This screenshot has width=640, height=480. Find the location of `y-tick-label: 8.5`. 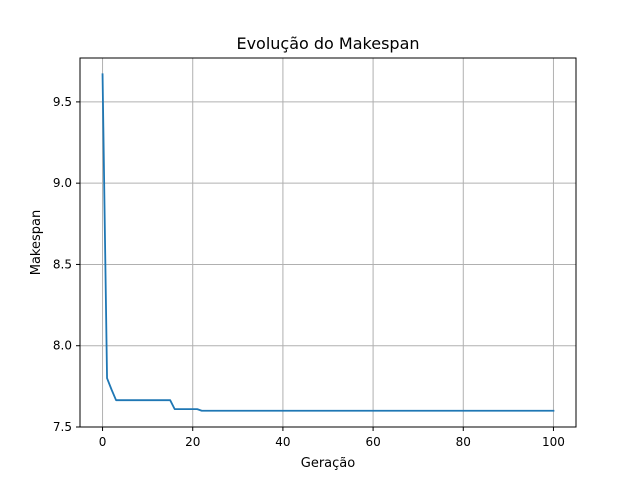

y-tick-label: 8.5 is located at coordinates (62, 264).